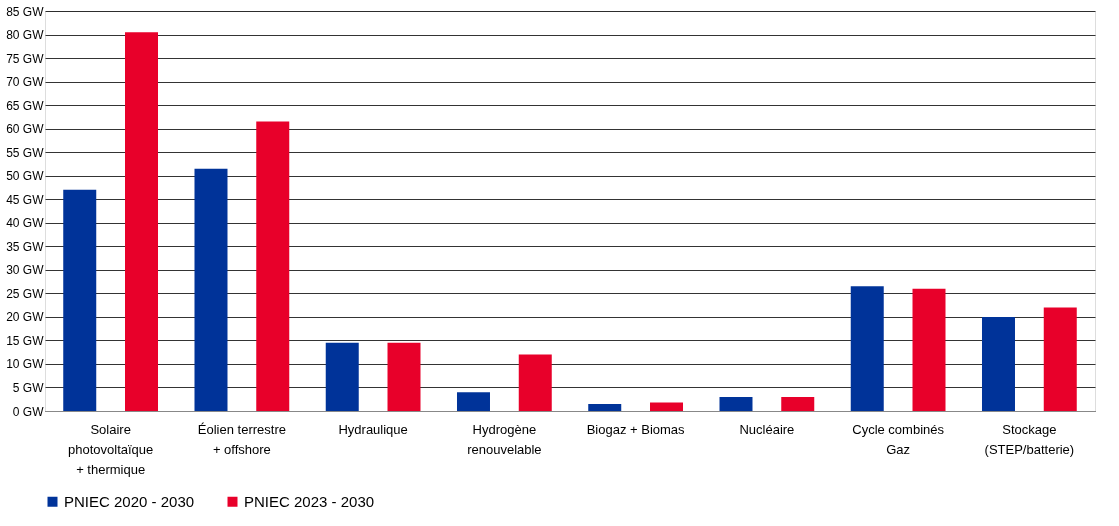  What do you see at coordinates (28, 387) in the screenshot?
I see `y-tick-label: 5 GW` at bounding box center [28, 387].